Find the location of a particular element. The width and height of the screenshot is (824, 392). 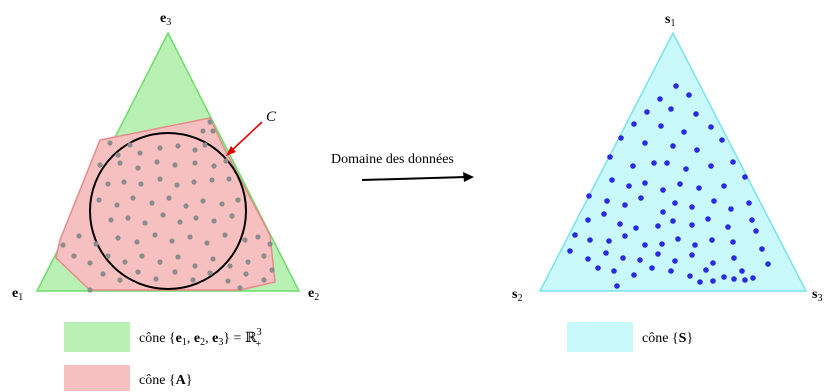

vertex-label-s2: s2 is located at coordinates (517, 295).